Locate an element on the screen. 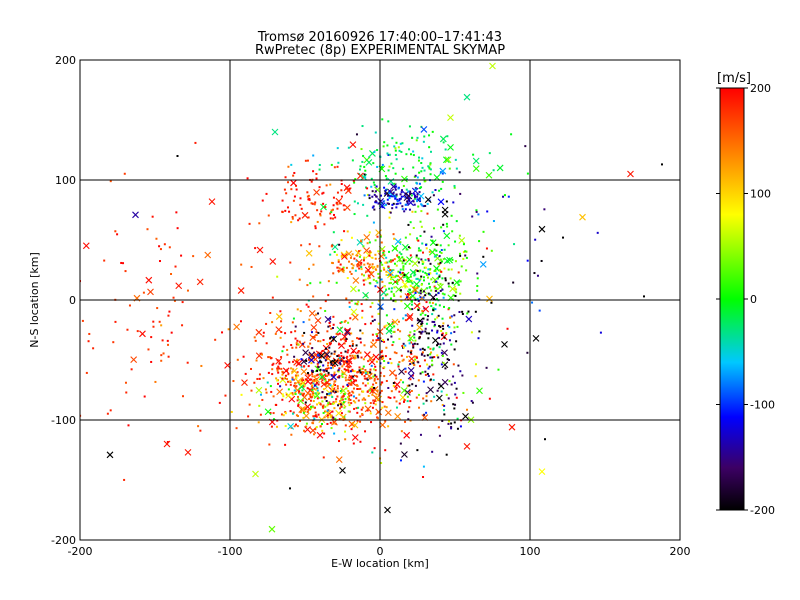 This screenshot has width=800, height=600. x-tick-label: -100 is located at coordinates (230, 551).